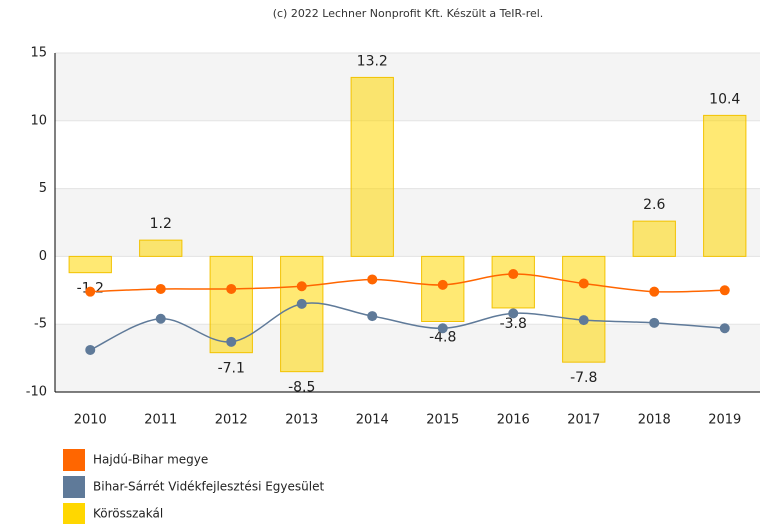  Describe the element at coordinates (38, 53) in the screenshot. I see `y-tick-label: 15` at that location.